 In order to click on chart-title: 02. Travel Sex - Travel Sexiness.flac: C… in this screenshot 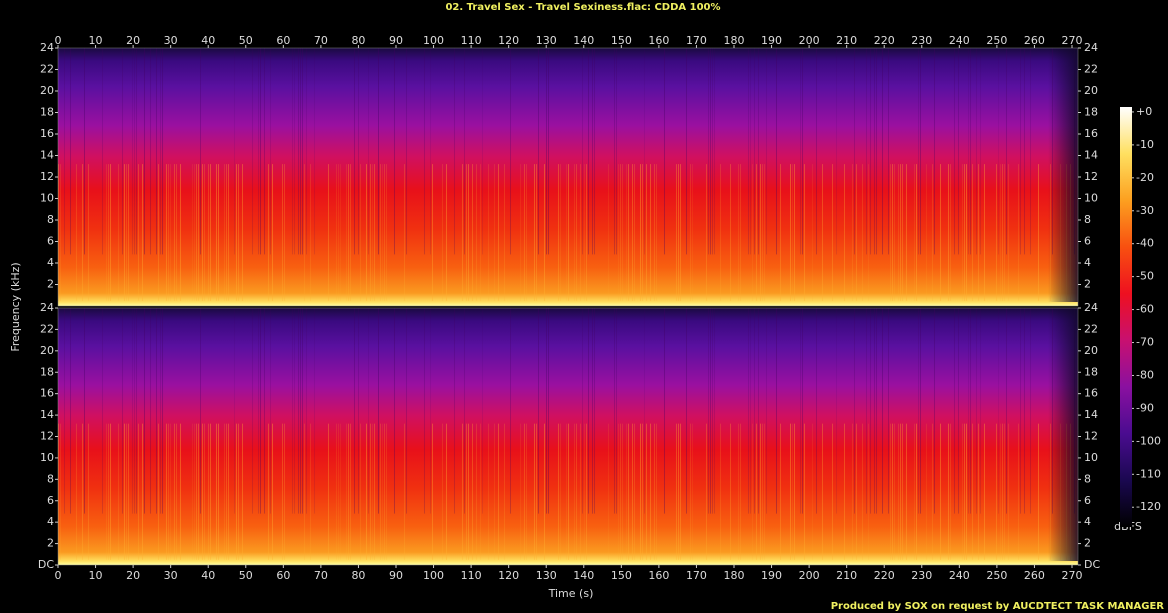, I will do `click(582, 7)`.